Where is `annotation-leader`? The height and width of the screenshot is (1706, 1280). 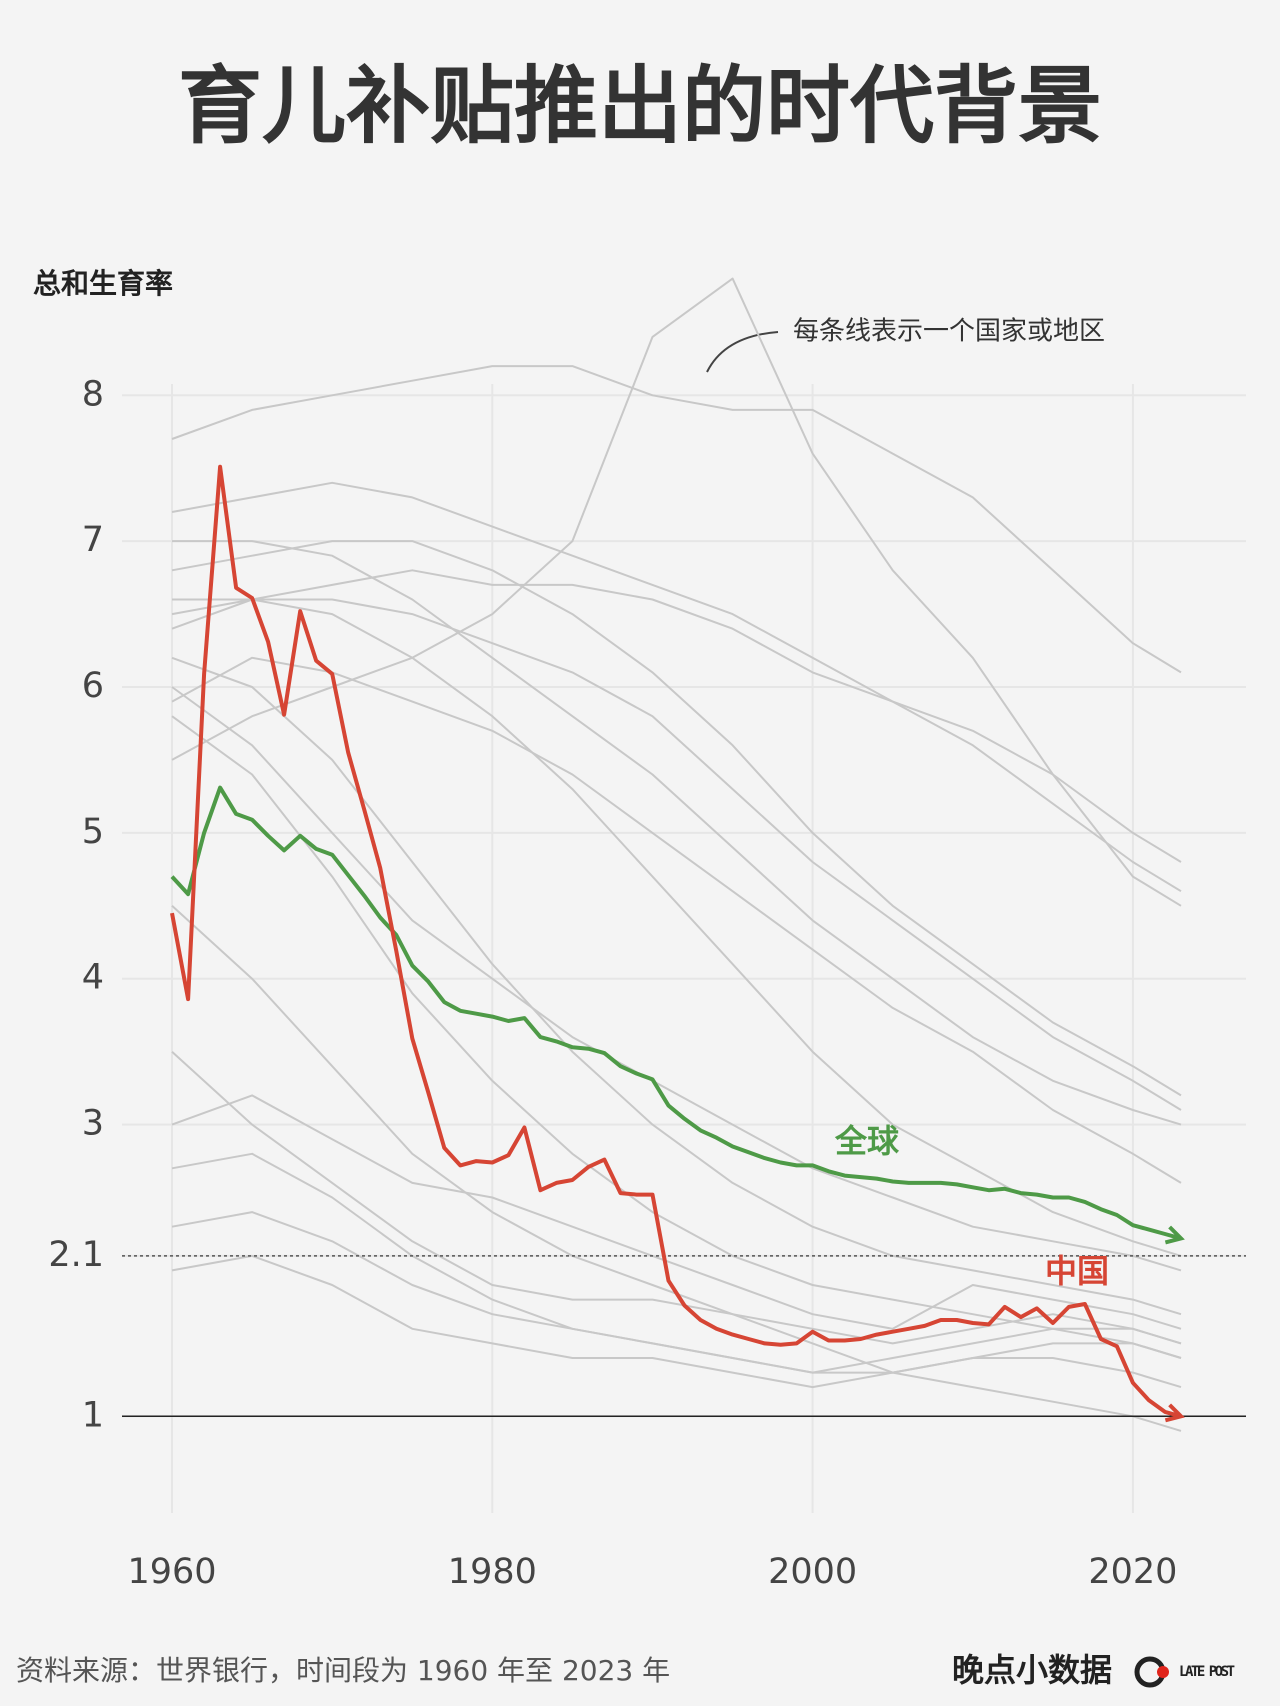
annotation-leader is located at coordinates (742, 352).